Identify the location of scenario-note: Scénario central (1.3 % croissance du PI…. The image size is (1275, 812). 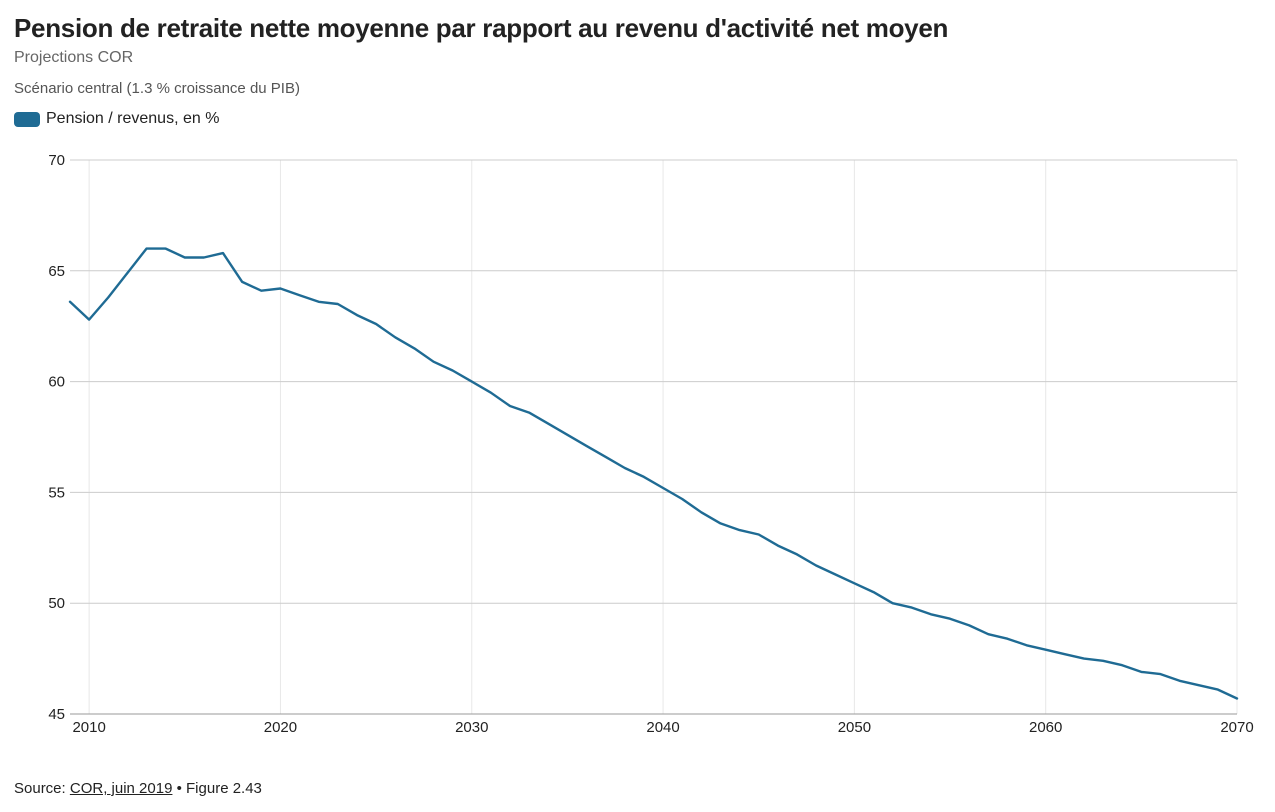
(157, 88).